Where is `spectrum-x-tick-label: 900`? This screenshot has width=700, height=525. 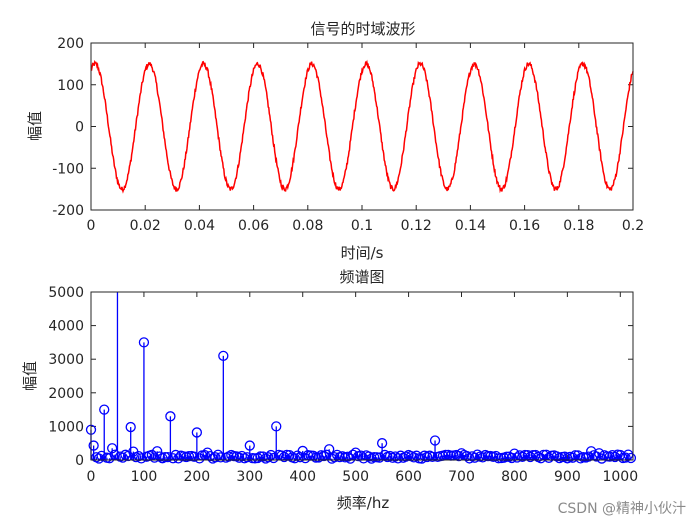 spectrum-x-tick-label: 900 is located at coordinates (567, 477).